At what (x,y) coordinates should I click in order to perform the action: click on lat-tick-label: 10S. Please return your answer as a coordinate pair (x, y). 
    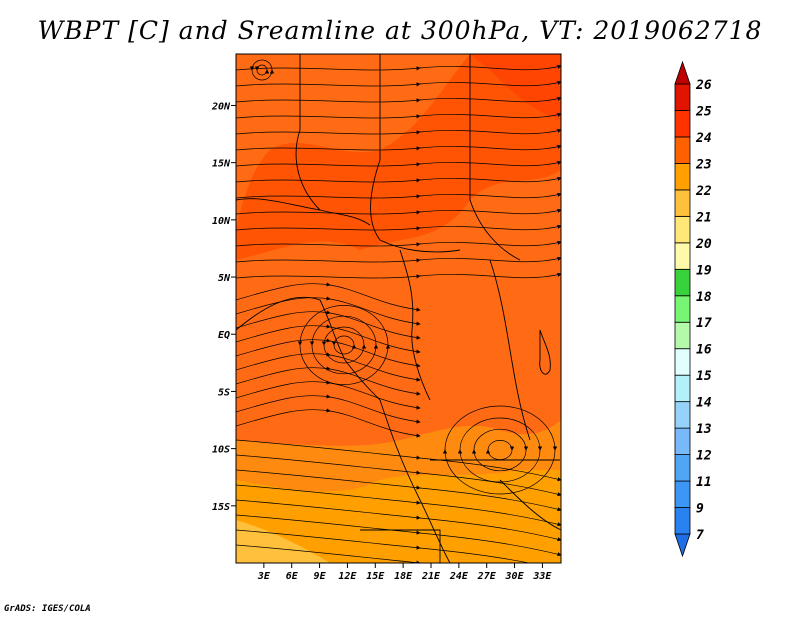
    Looking at the image, I should click on (221, 450).